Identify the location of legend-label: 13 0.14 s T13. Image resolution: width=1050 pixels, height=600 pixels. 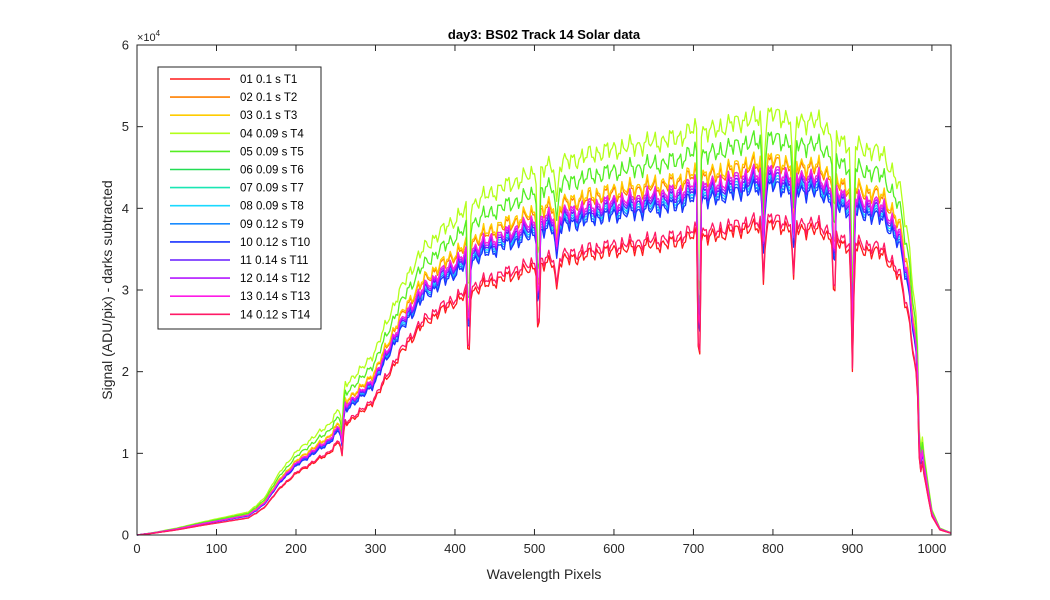
(275, 297).